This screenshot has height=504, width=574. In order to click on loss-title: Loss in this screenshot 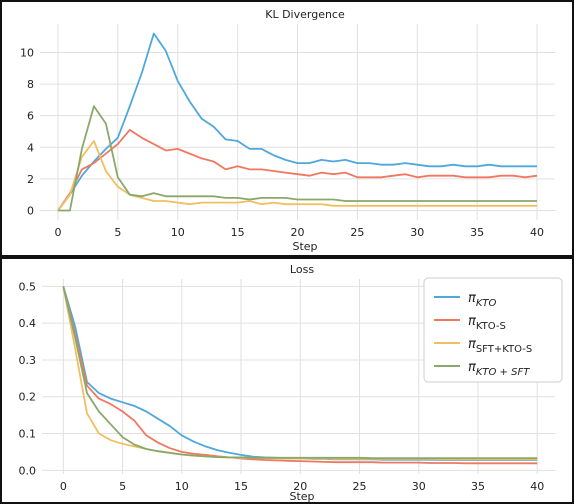, I will do `click(302, 269)`.